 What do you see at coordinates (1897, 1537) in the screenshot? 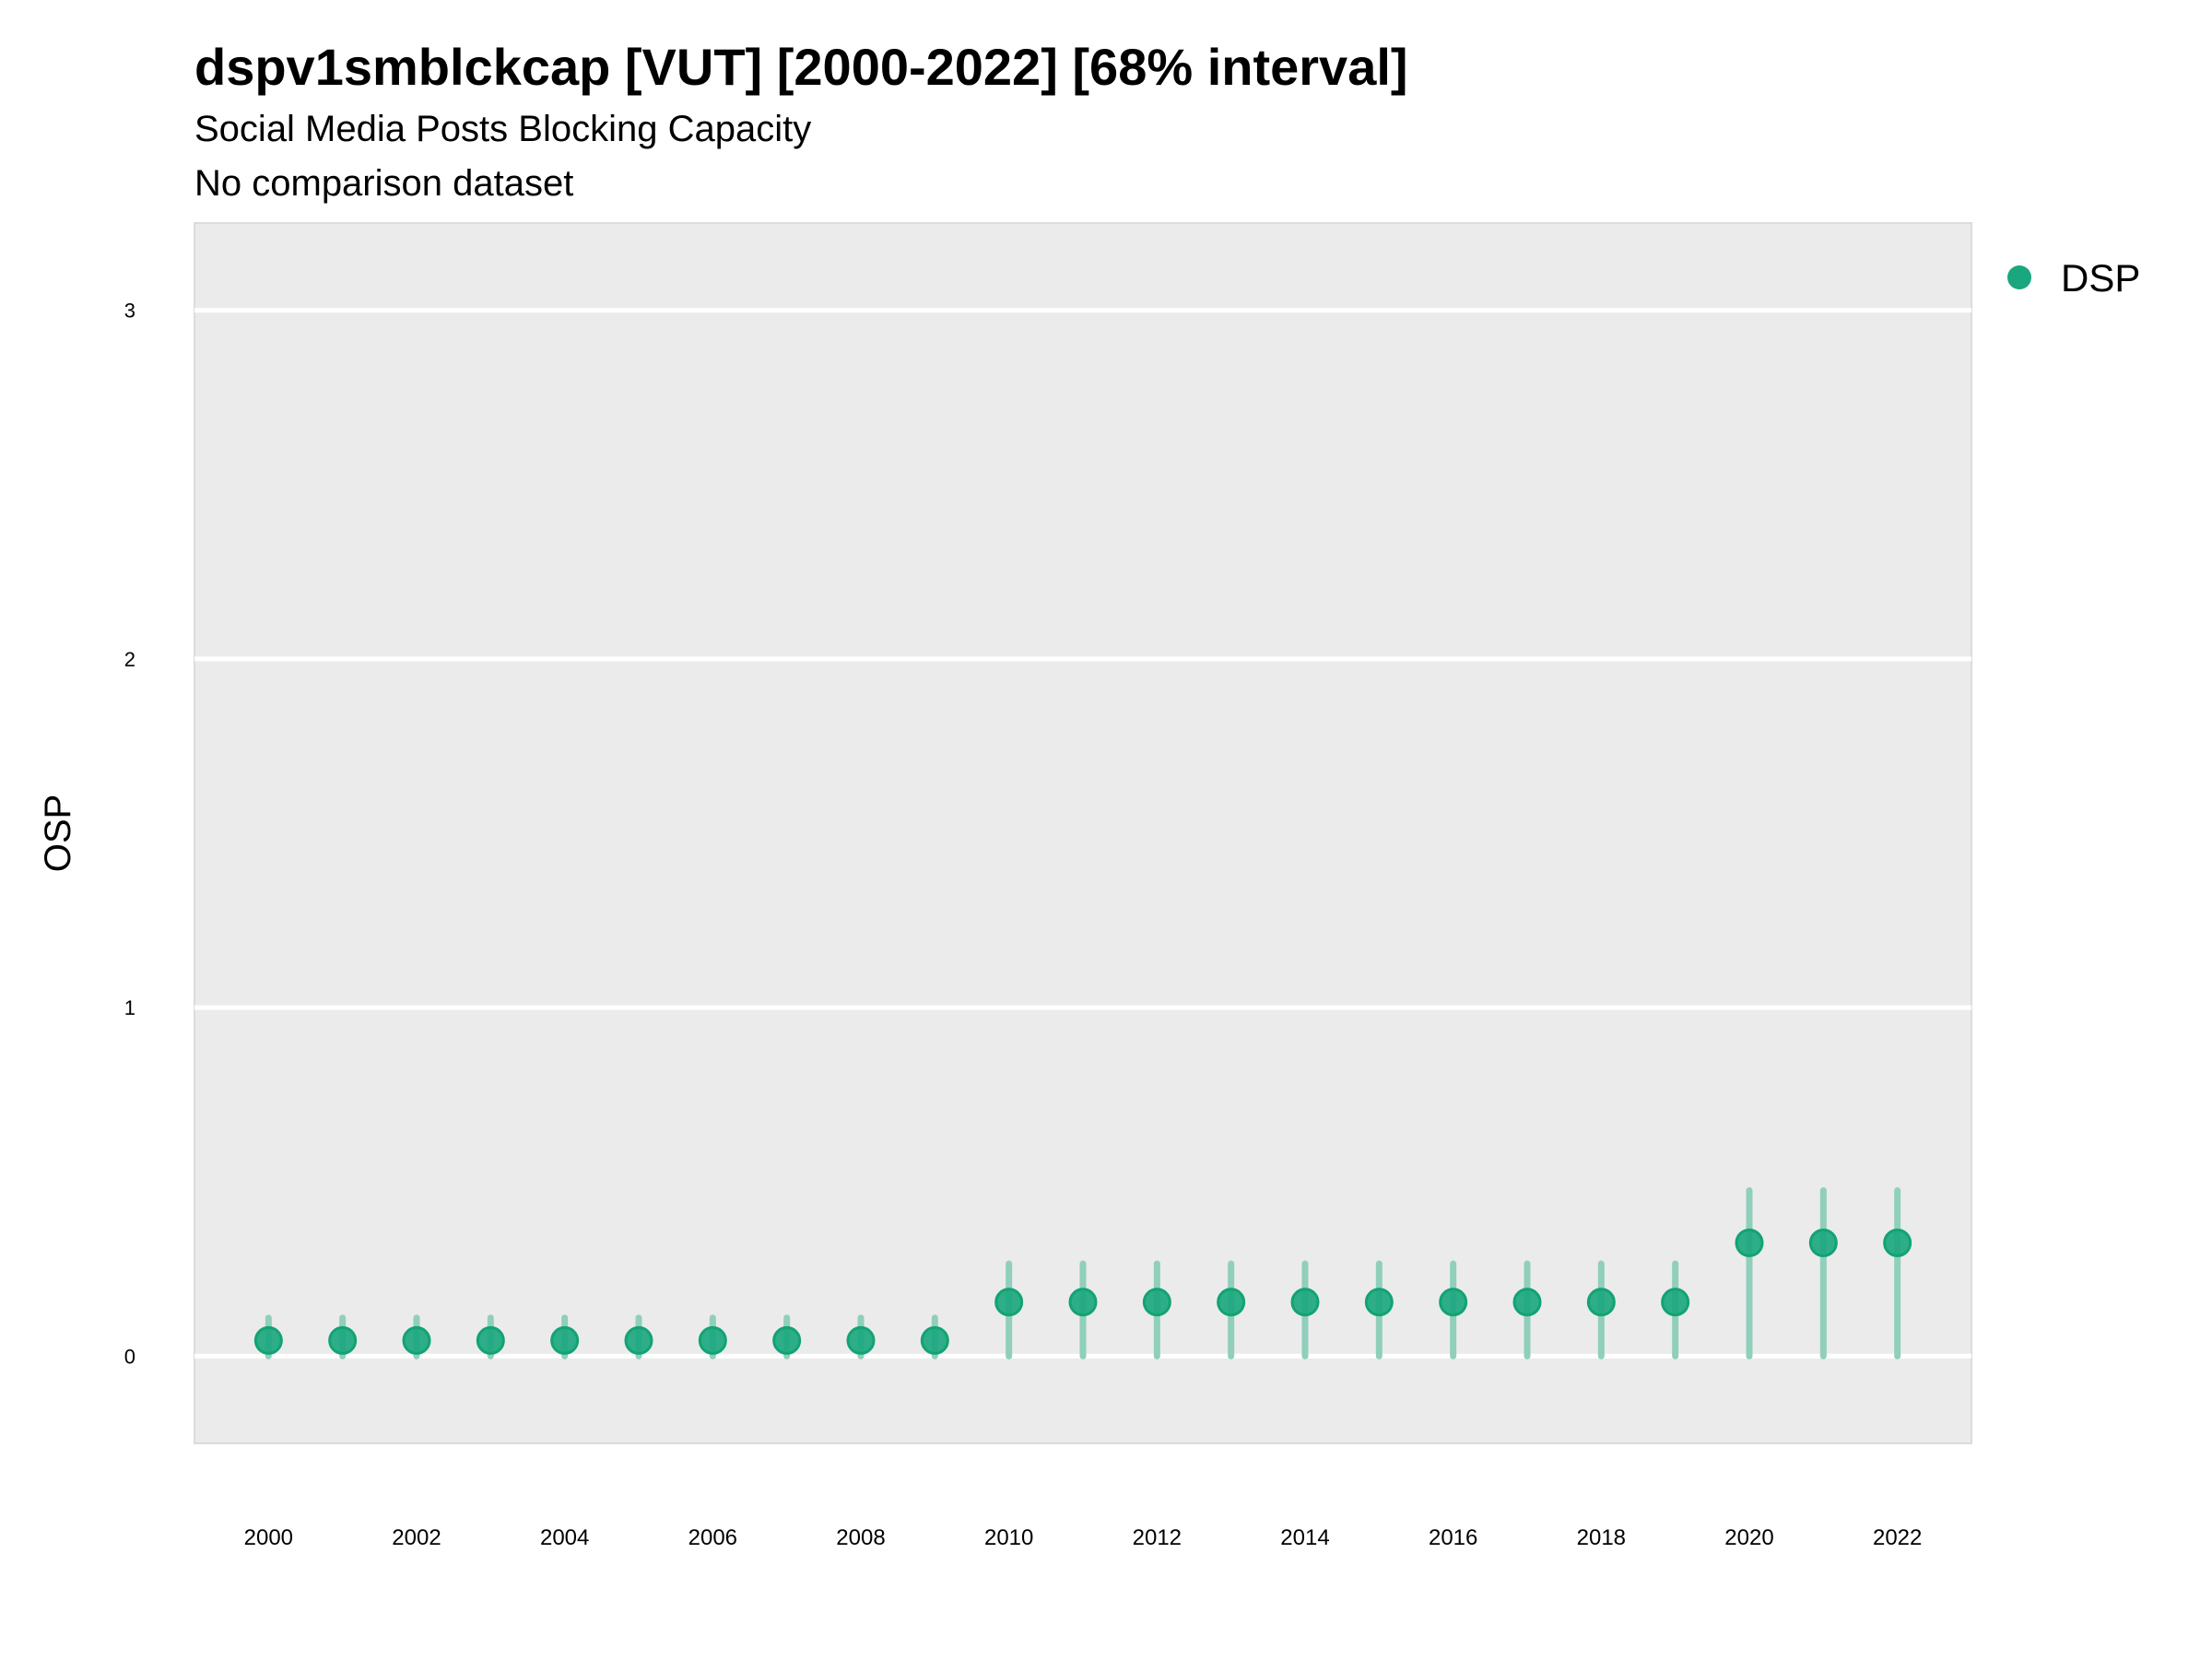
I see `x-tick-label: 2022` at bounding box center [1897, 1537].